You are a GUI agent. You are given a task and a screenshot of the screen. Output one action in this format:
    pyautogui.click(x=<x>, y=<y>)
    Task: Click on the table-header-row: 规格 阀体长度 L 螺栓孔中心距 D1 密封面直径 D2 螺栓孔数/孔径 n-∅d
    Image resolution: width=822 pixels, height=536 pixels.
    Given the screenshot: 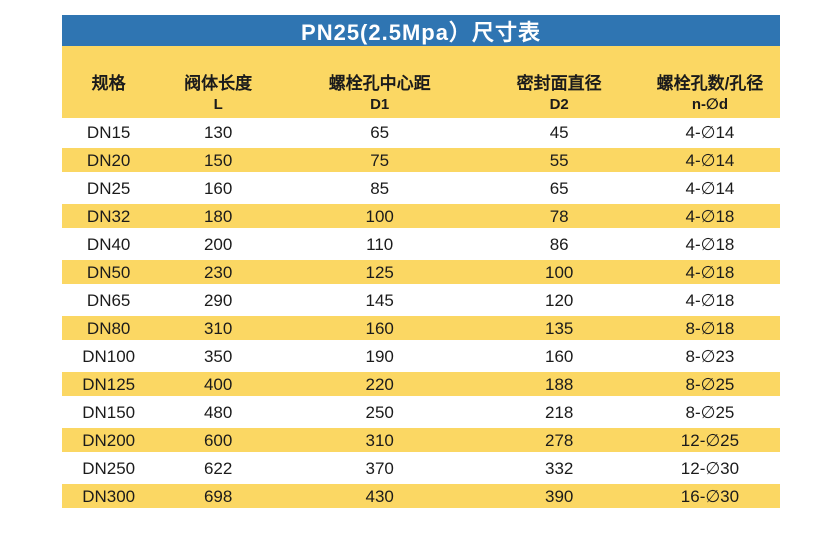 What is the action you would take?
    pyautogui.click(x=421, y=82)
    